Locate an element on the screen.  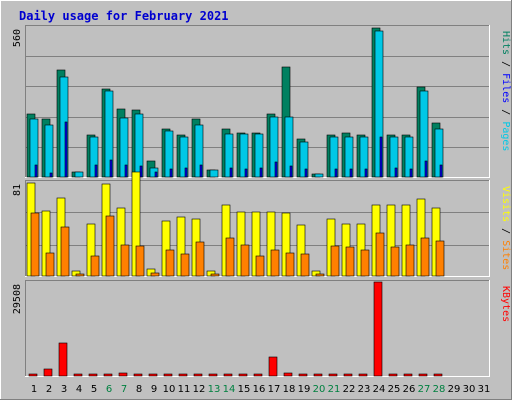
legend-entry: Hits is located at coordinates (505, 43).